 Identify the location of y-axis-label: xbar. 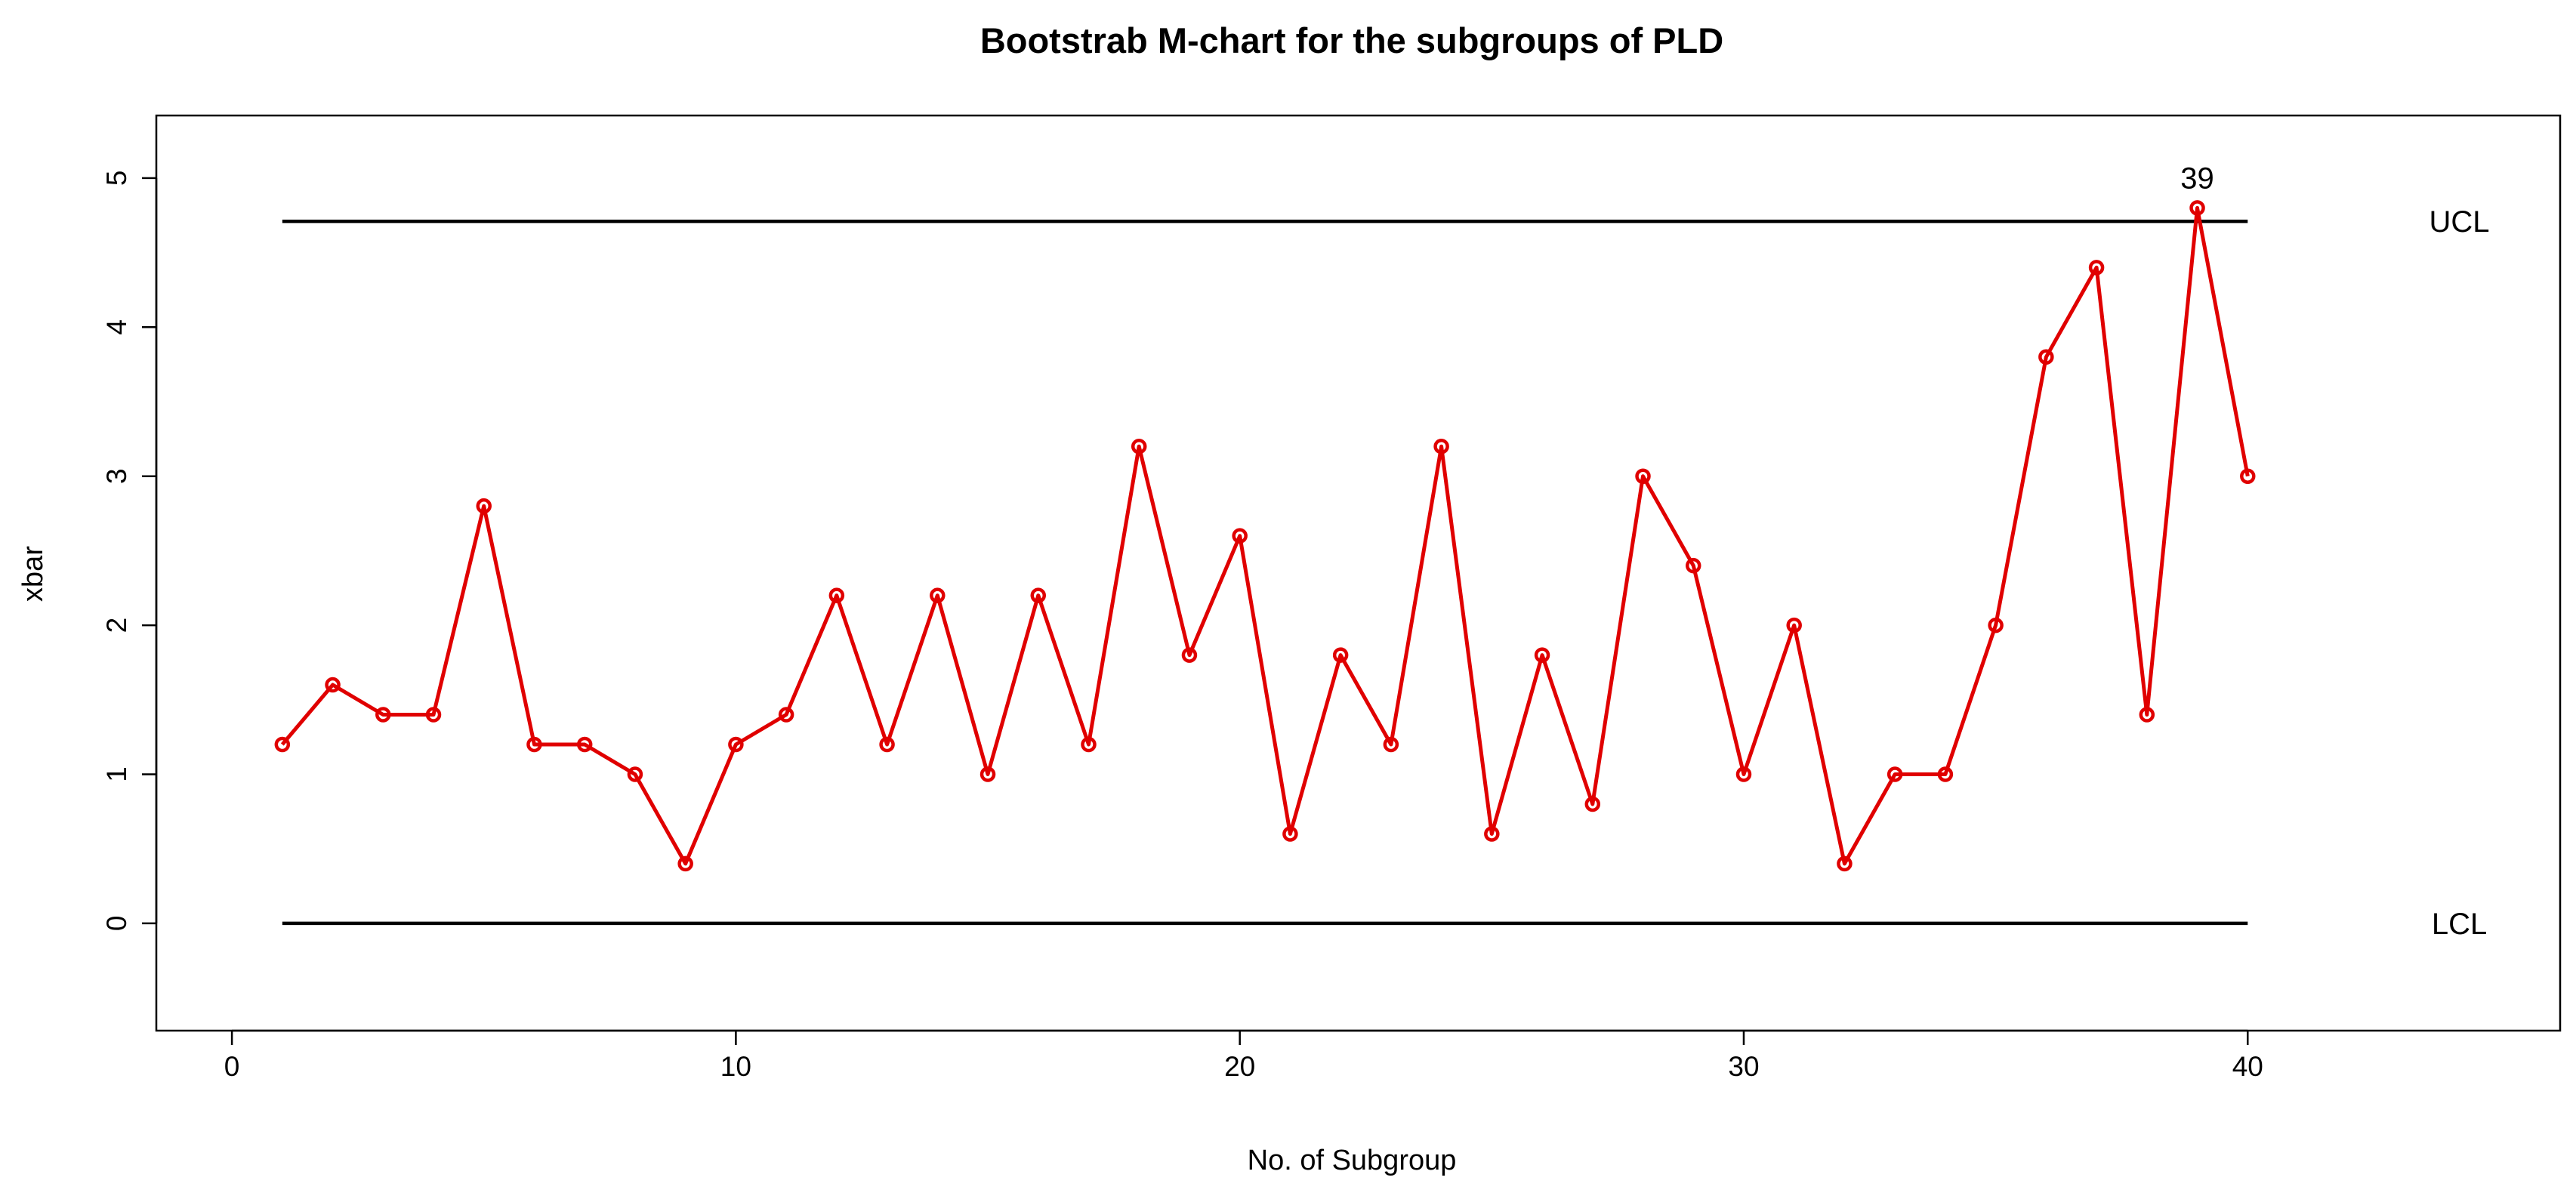
(33, 574).